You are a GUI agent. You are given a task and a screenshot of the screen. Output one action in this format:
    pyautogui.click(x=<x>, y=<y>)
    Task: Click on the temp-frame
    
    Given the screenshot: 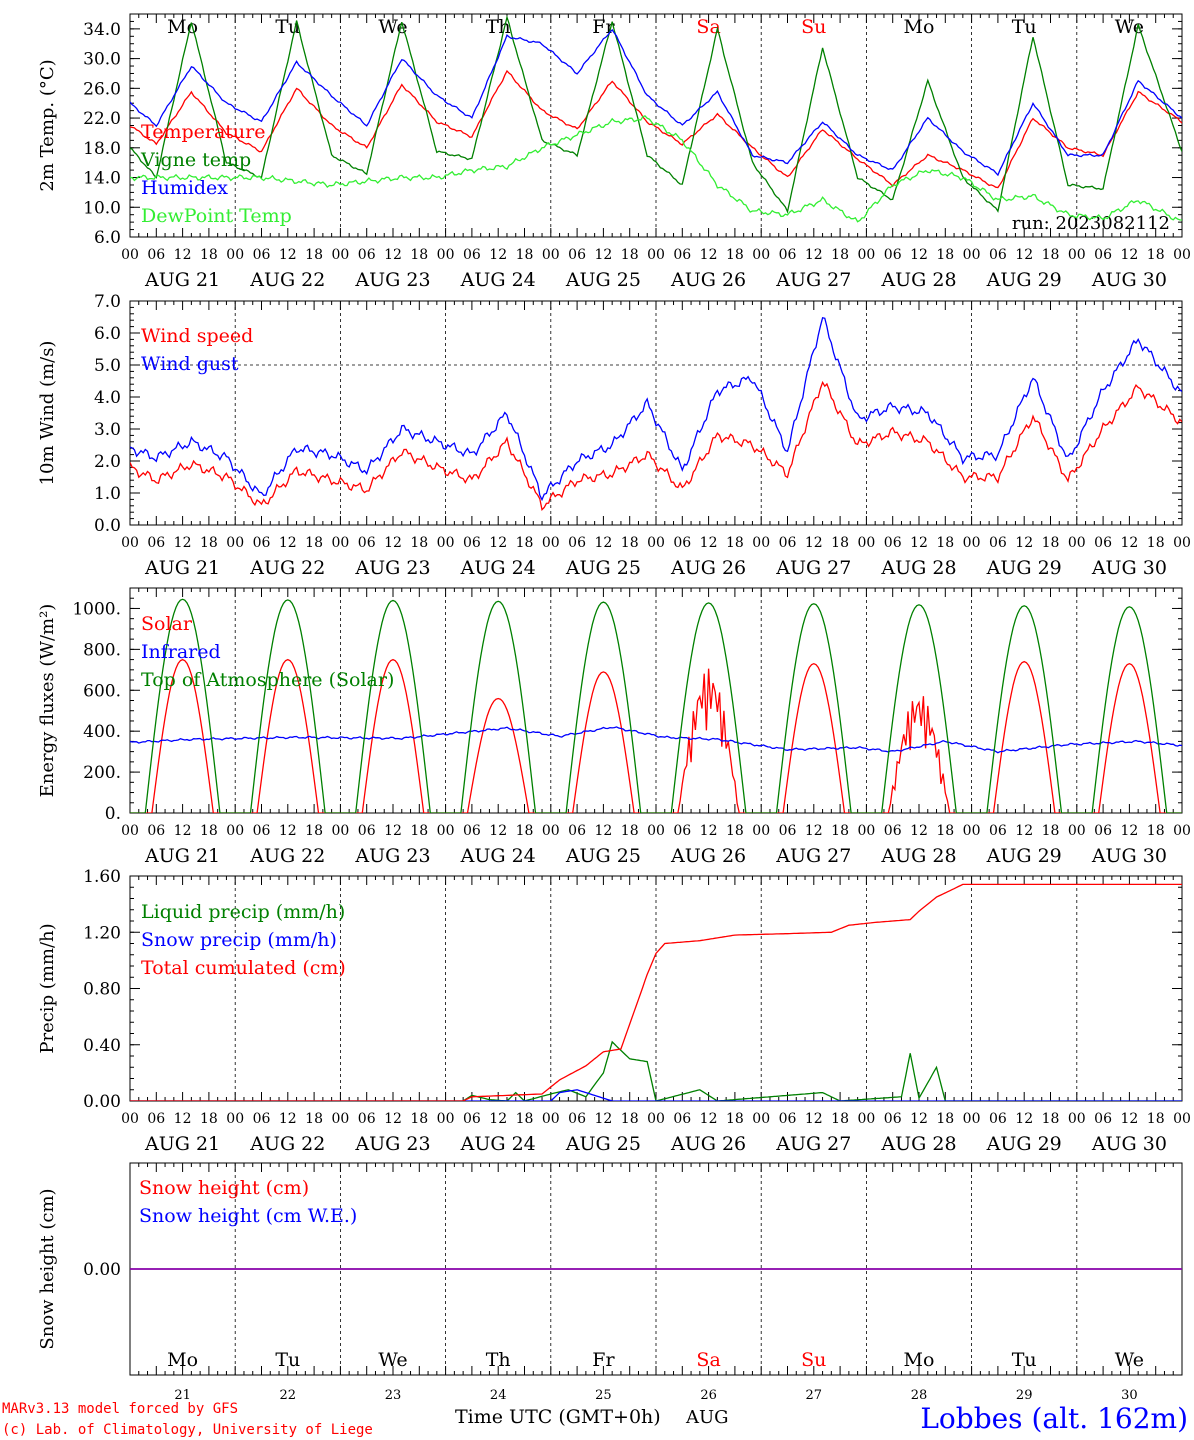 What is the action you would take?
    pyautogui.click(x=656, y=125)
    